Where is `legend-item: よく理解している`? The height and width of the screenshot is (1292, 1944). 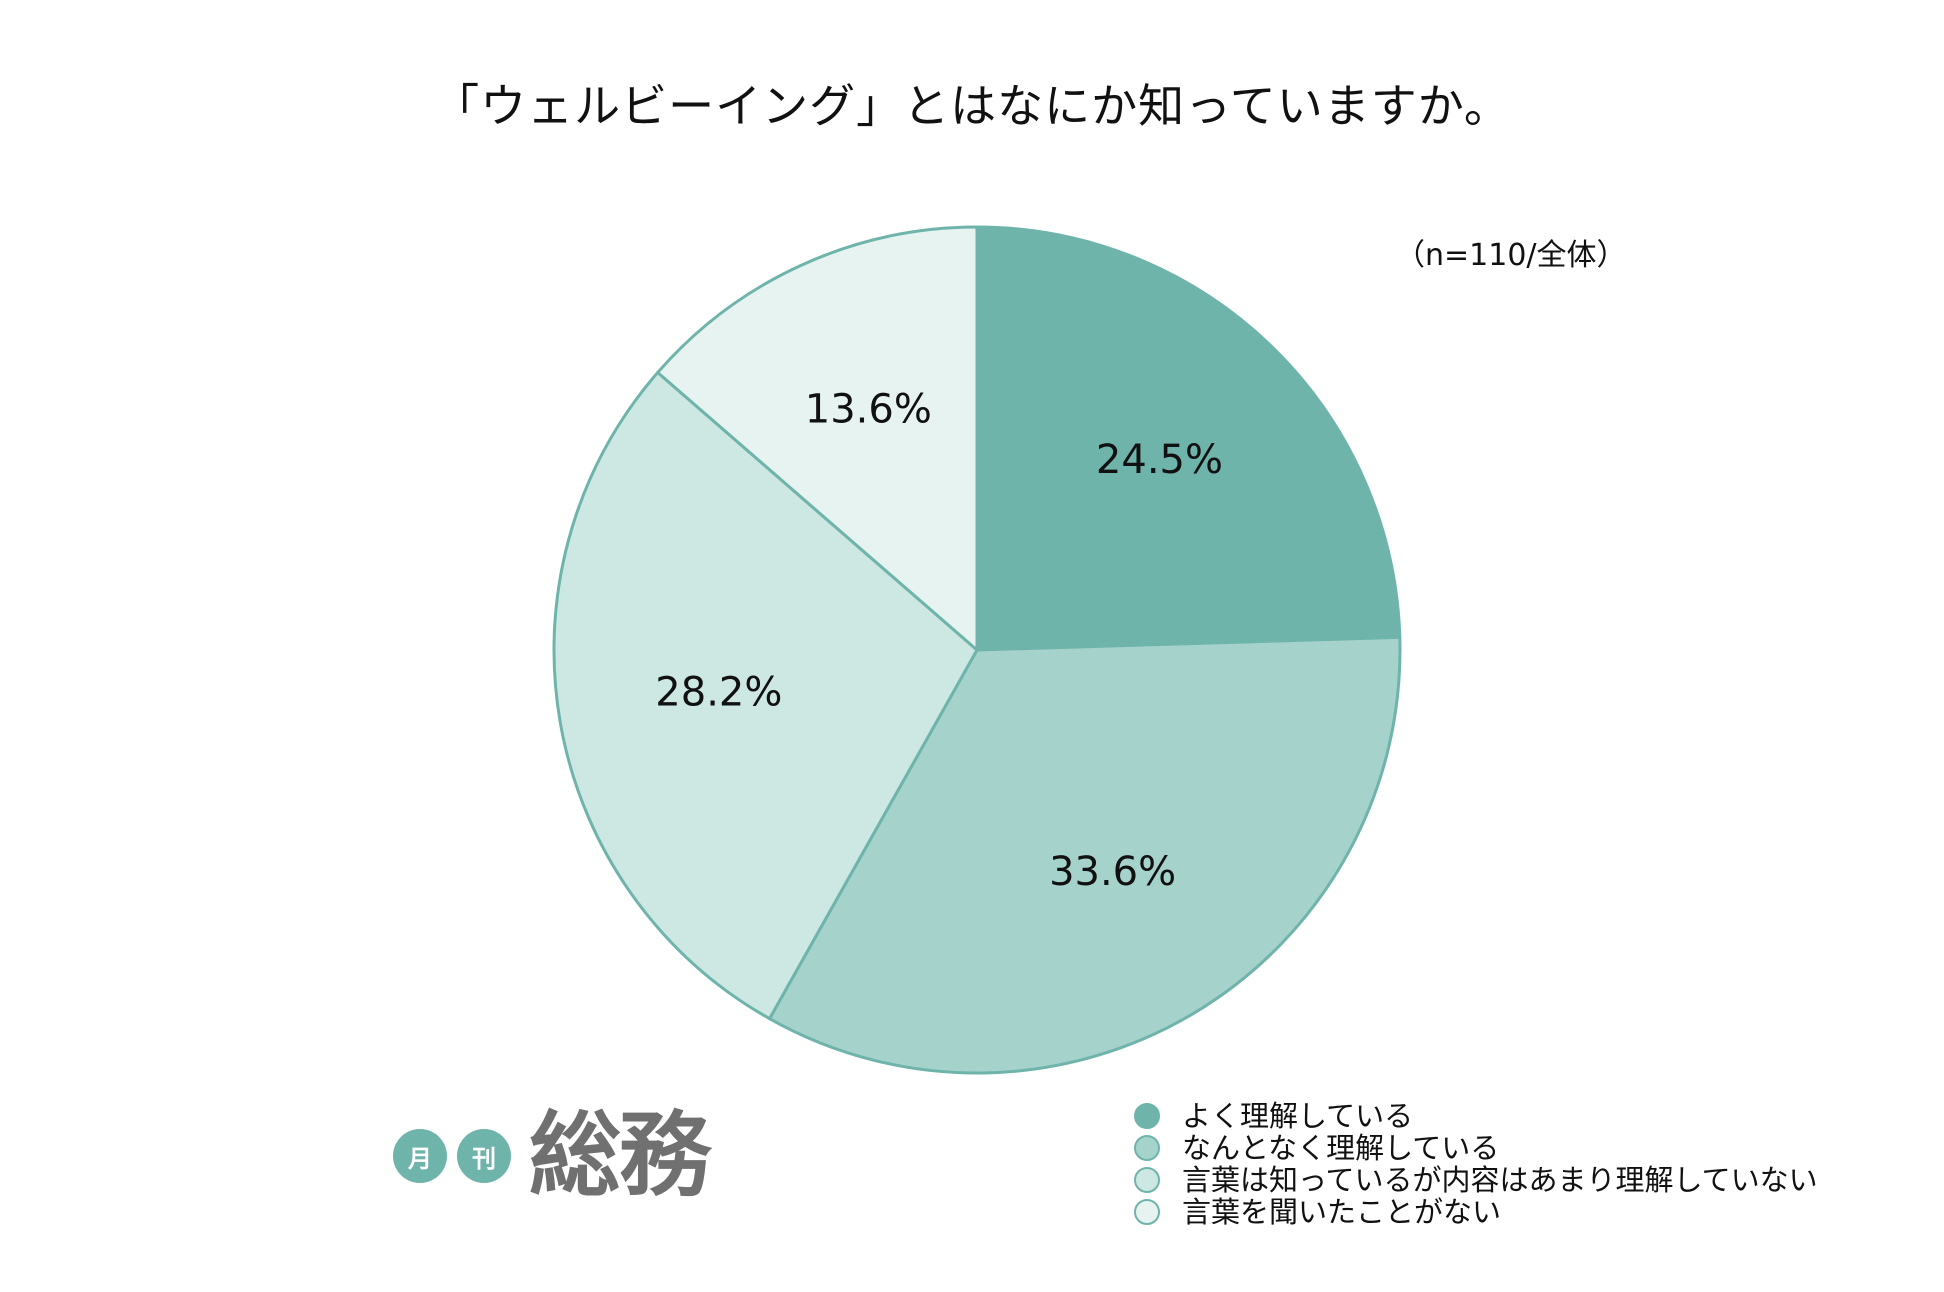 legend-item: よく理解している is located at coordinates (1476, 1116).